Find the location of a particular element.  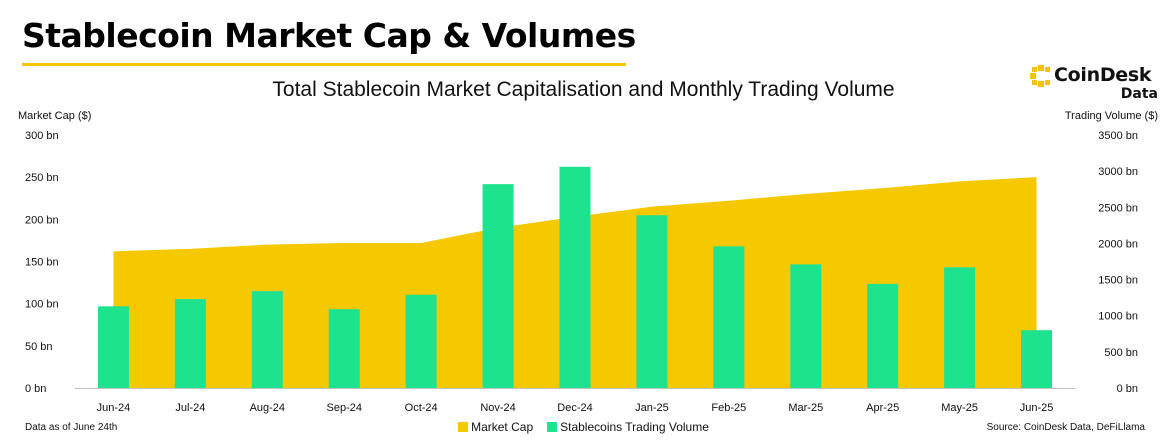

y-left-tick-label: 150 bn is located at coordinates (42, 263).